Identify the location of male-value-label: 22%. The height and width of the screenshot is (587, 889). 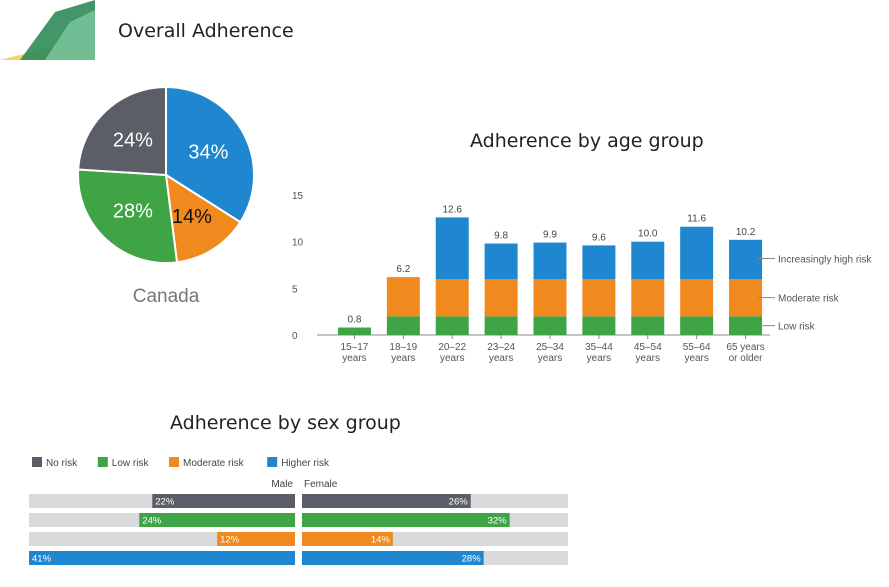
(165, 502).